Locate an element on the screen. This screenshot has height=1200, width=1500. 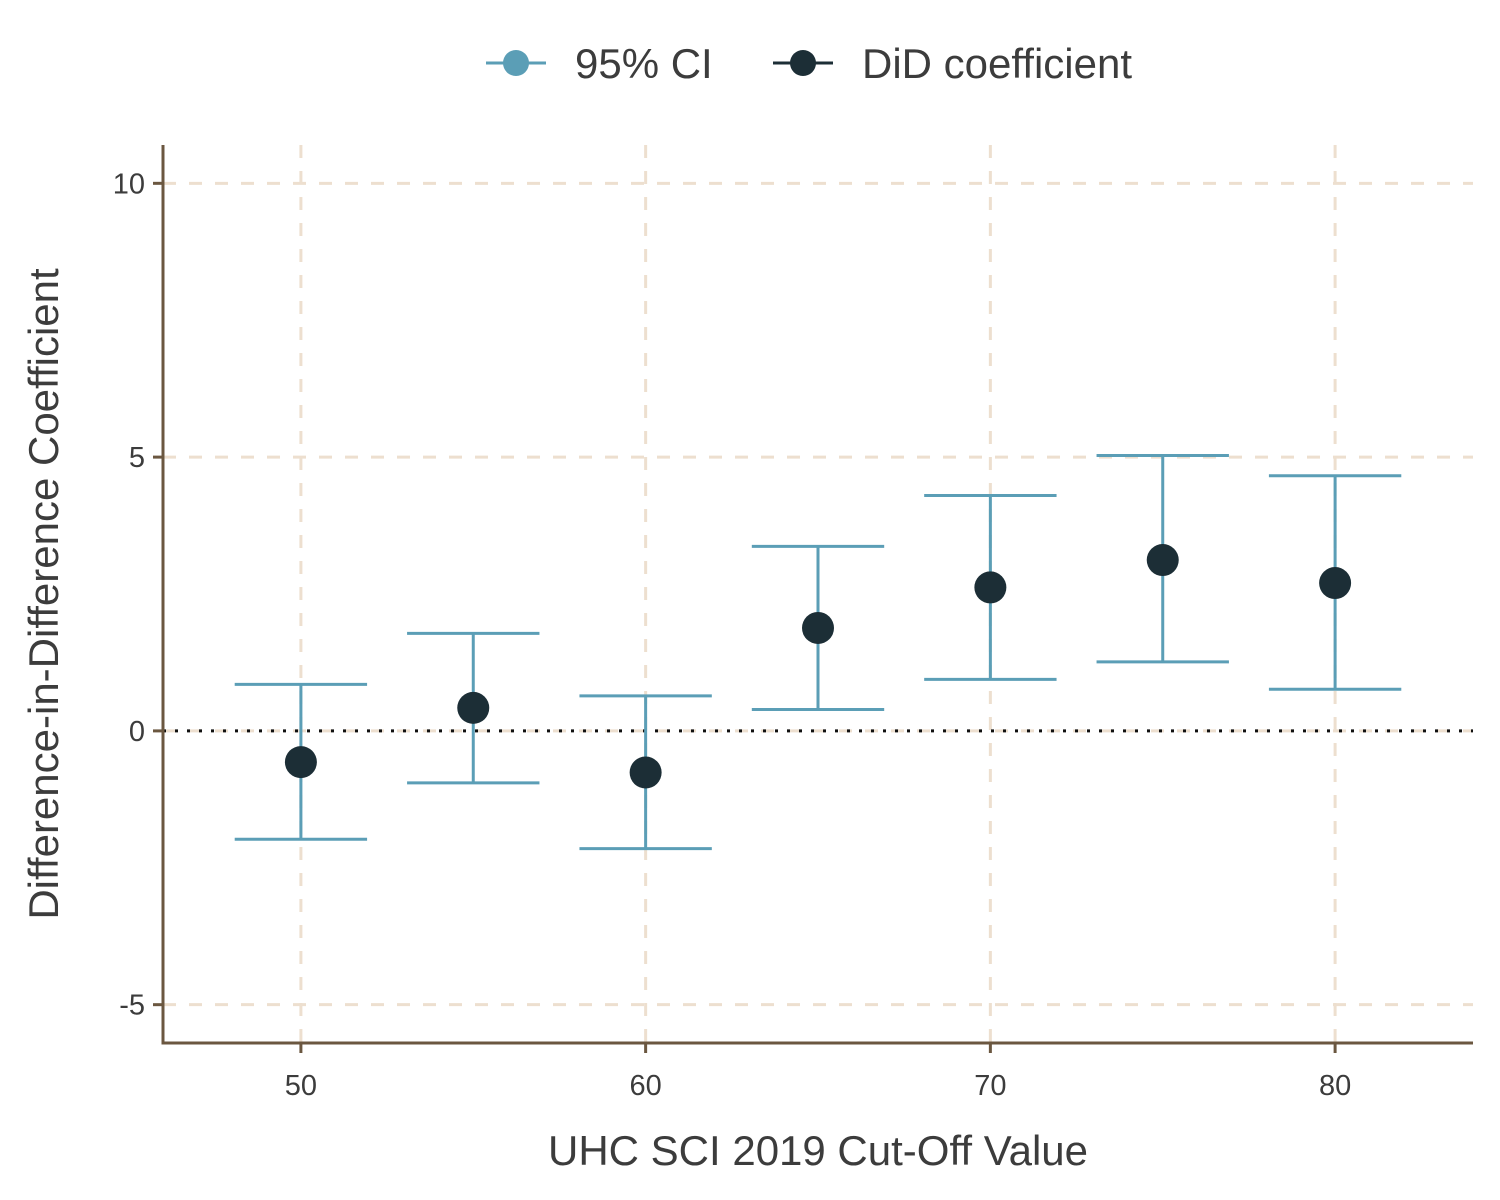
y-tick-label: 0 is located at coordinates (137, 732).